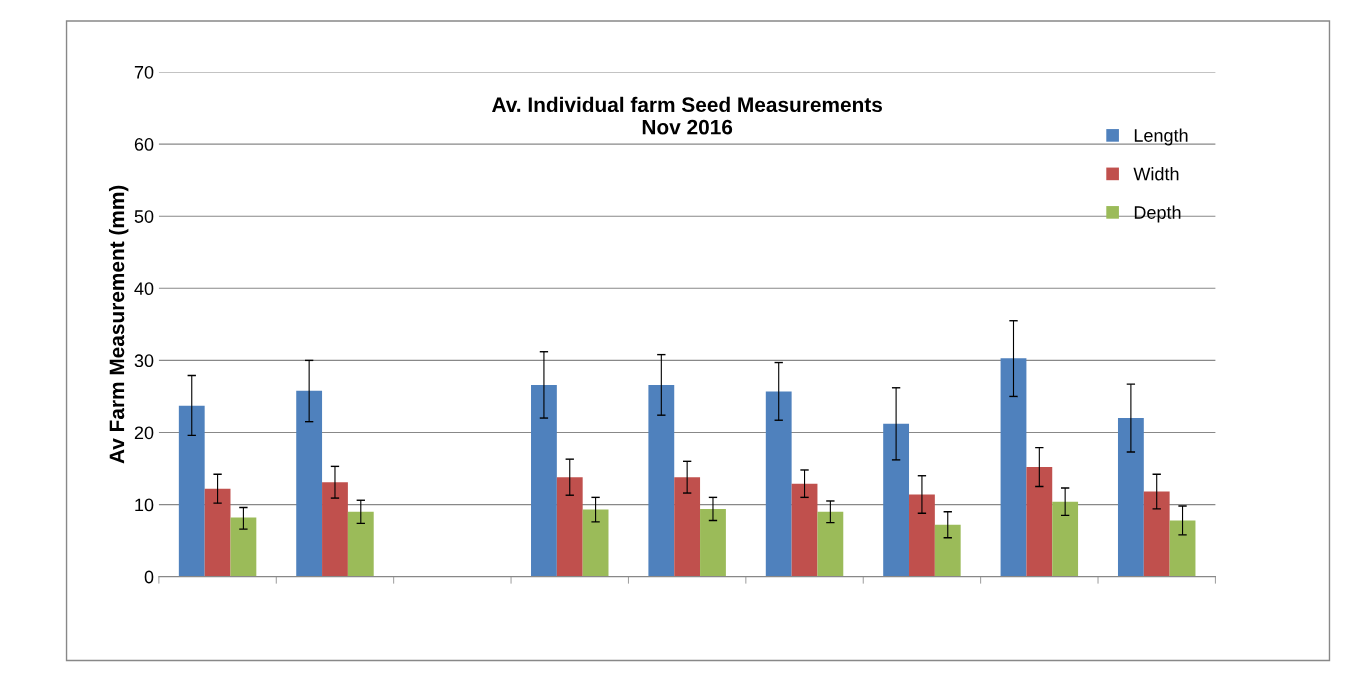 The image size is (1358, 699). Describe the element at coordinates (144, 144) in the screenshot. I see `y-tick-label: 60` at that location.